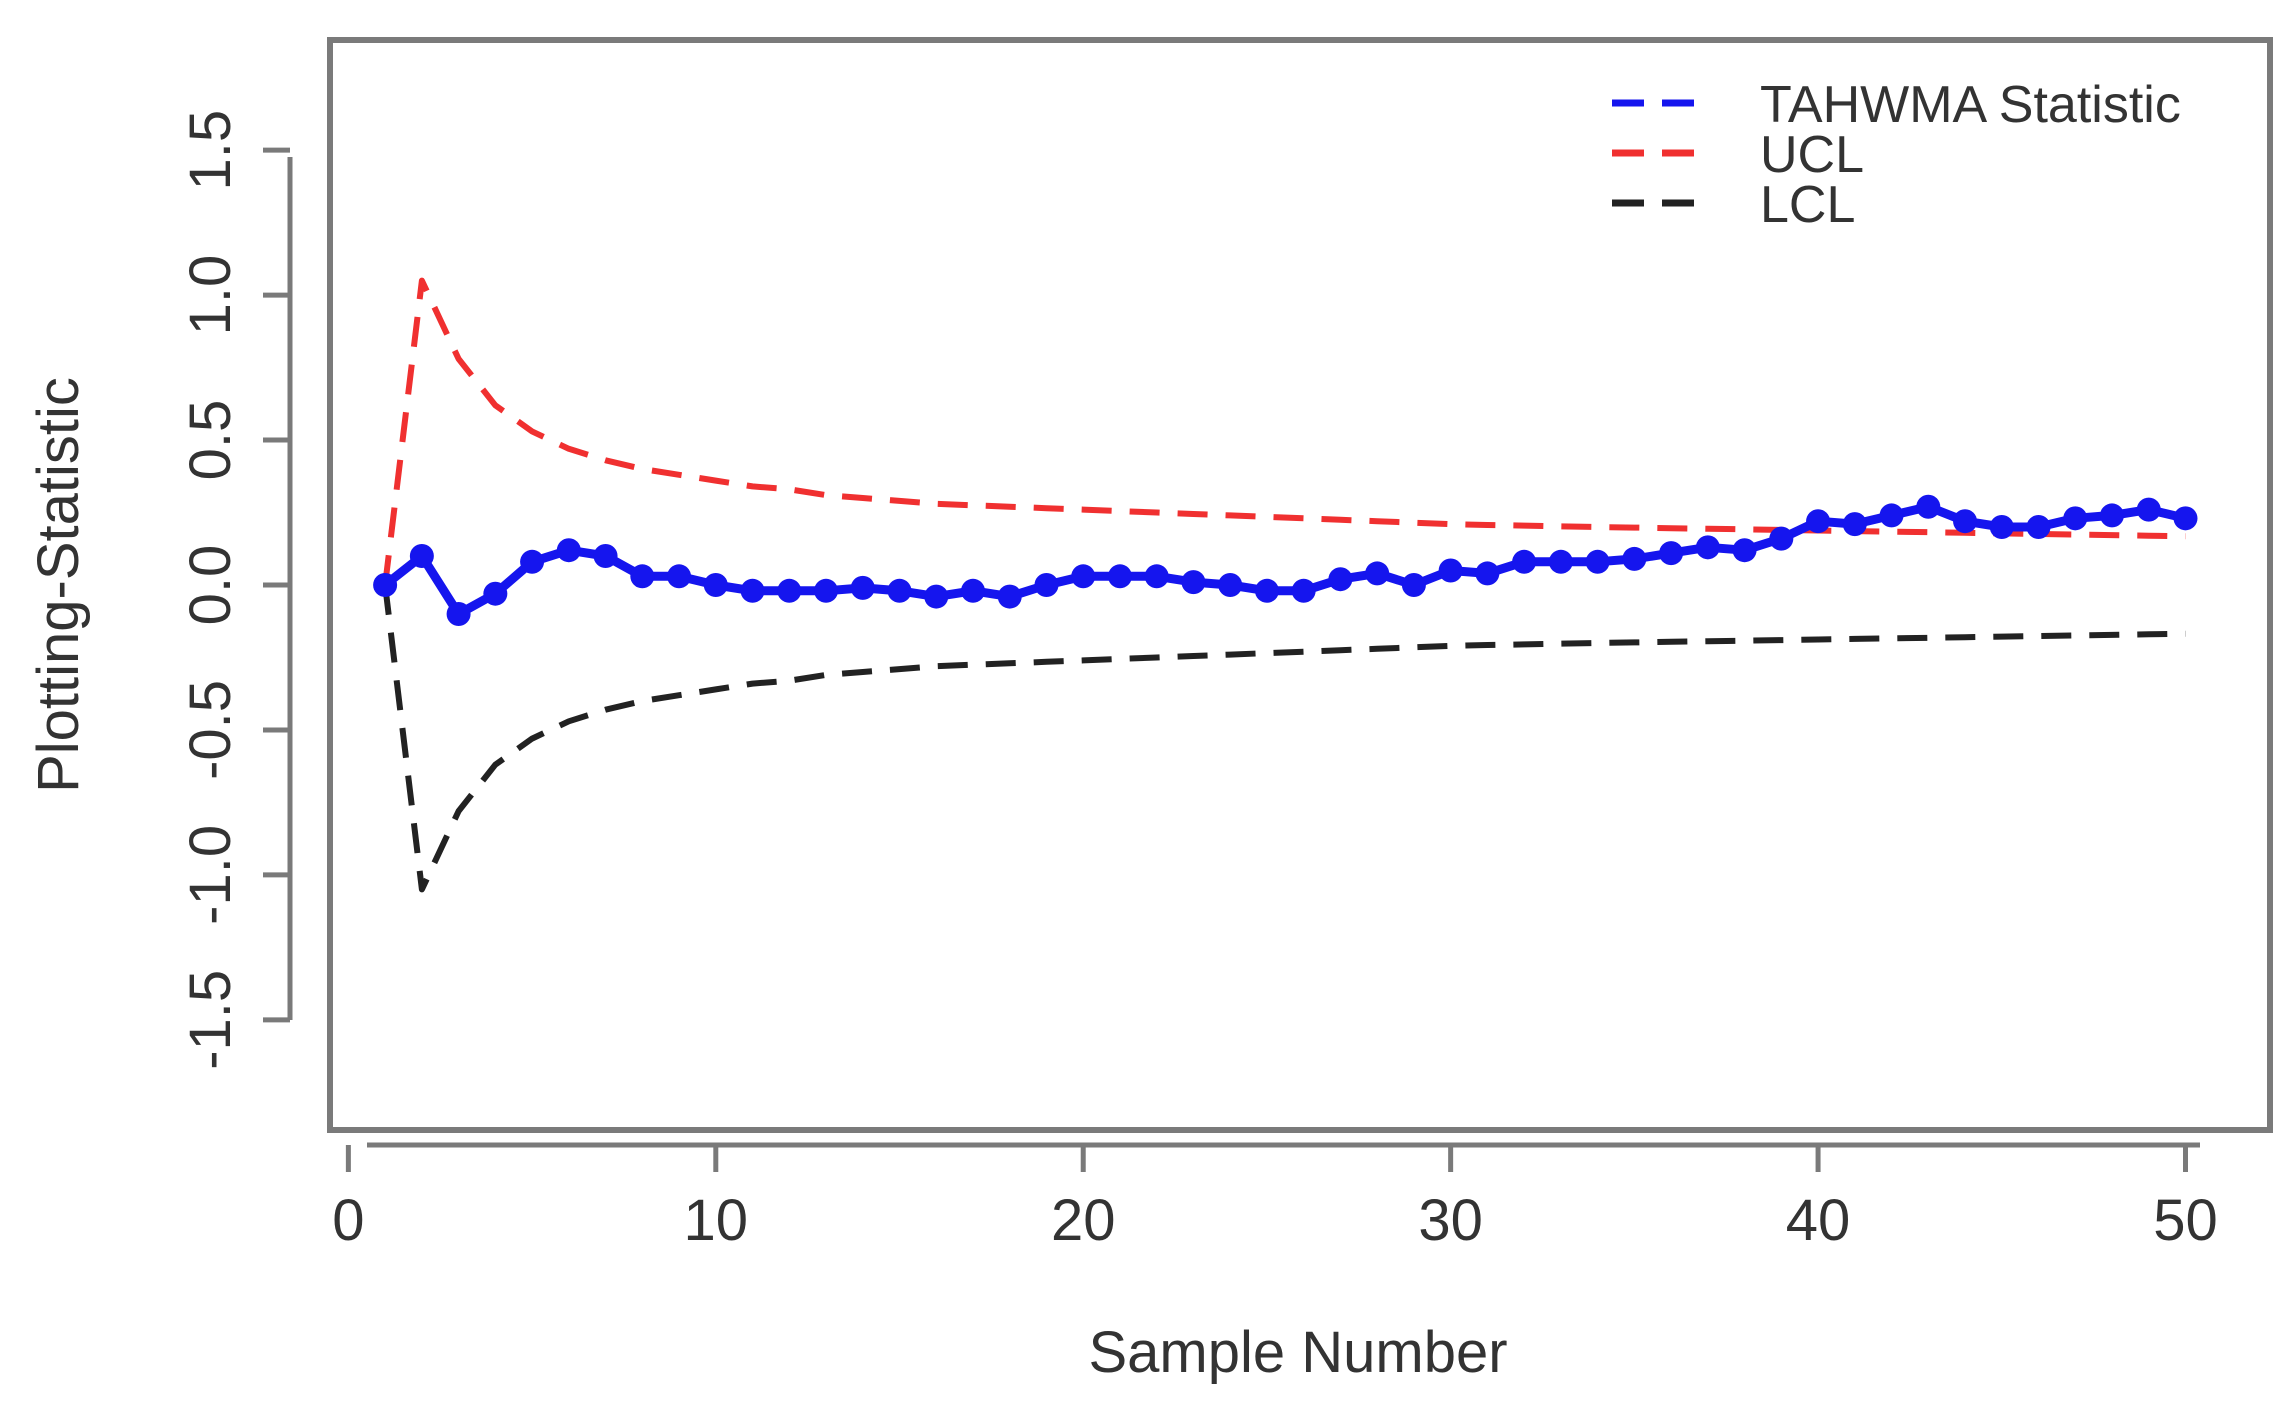  I want to click on y-tick-label--1: -1.0, so click(210, 875).